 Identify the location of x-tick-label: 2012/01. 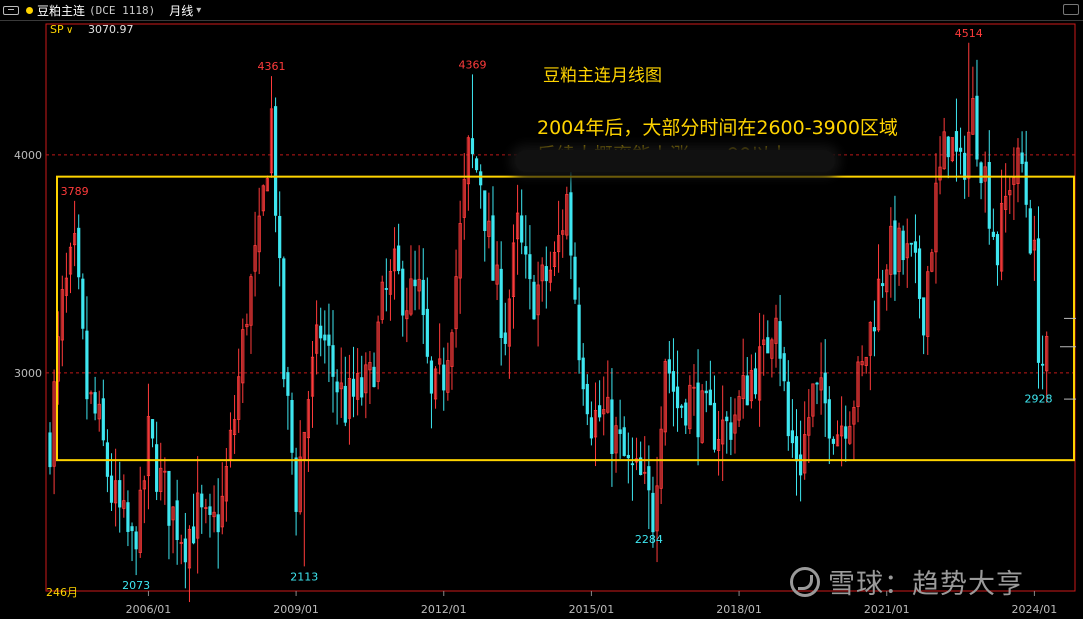
(444, 609).